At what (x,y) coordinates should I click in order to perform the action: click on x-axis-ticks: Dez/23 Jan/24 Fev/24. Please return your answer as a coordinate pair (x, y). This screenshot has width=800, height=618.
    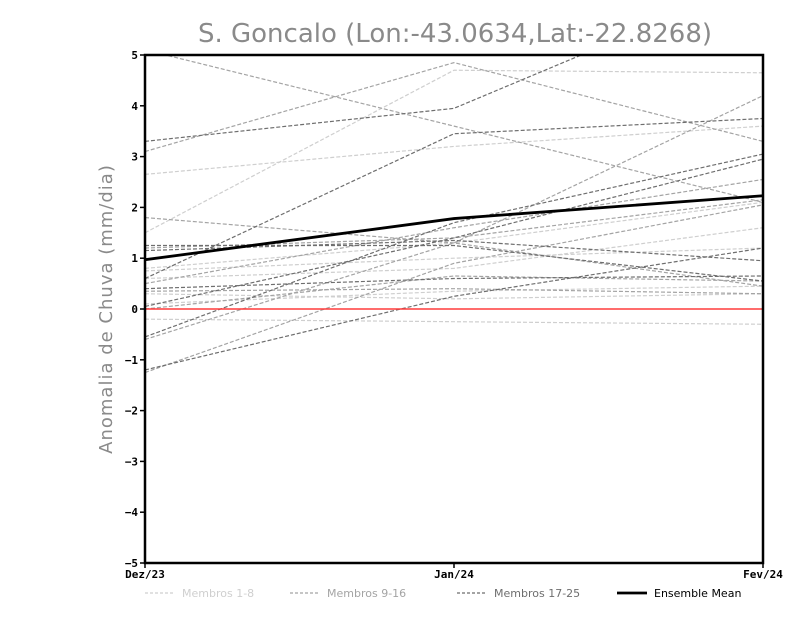
    Looking at the image, I should click on (454, 572).